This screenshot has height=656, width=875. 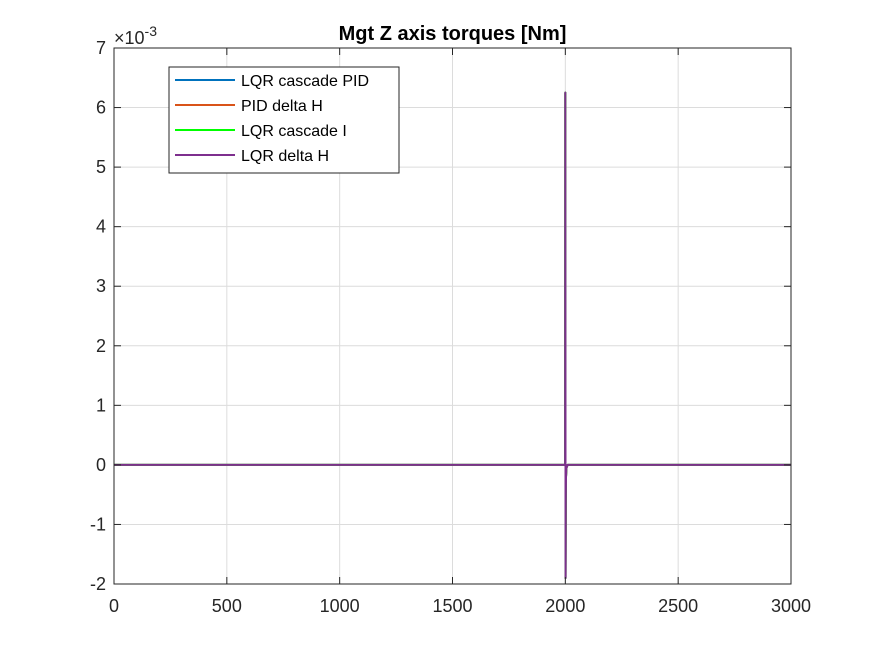 What do you see at coordinates (294, 131) in the screenshot?
I see `legend-label: LQR cascade I` at bounding box center [294, 131].